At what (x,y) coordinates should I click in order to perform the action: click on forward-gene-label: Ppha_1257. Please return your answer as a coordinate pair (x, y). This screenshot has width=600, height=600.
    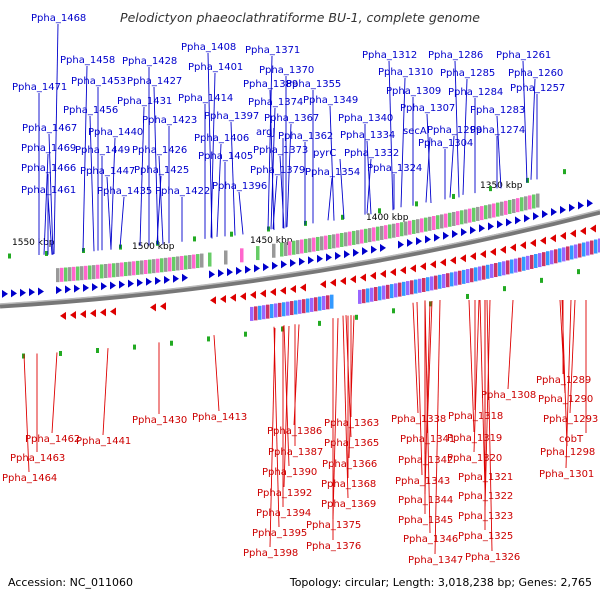
    Looking at the image, I should click on (537, 88).